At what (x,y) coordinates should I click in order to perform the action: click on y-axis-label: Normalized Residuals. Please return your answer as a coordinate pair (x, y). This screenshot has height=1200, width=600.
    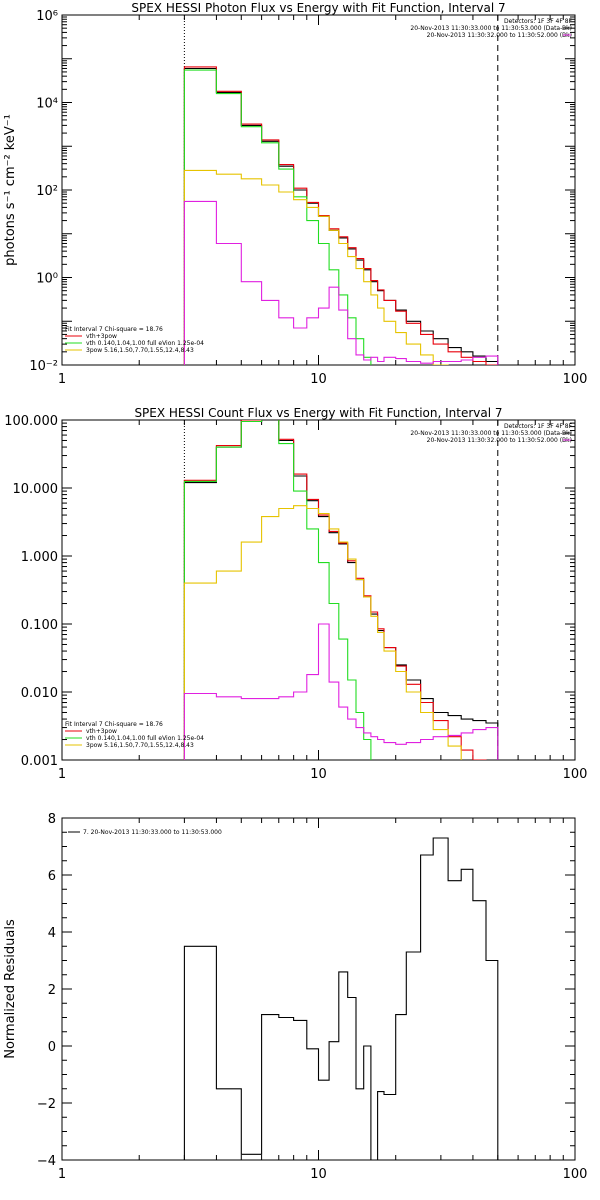
    Looking at the image, I should click on (10, 989).